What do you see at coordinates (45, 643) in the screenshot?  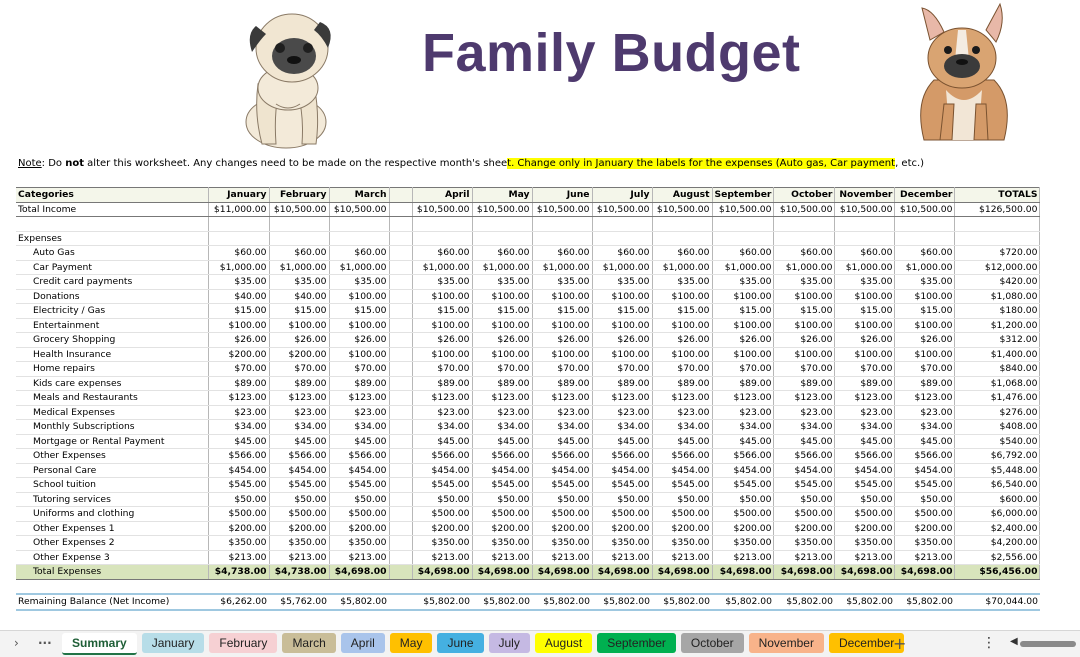 I see `ellipsis-icon: ···` at bounding box center [45, 643].